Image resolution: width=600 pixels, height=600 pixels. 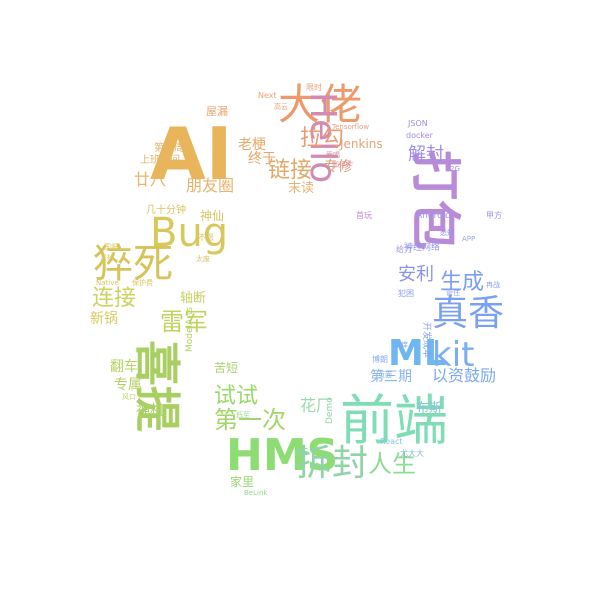 I want to click on word-shenji: 神机, so click(x=150, y=411).